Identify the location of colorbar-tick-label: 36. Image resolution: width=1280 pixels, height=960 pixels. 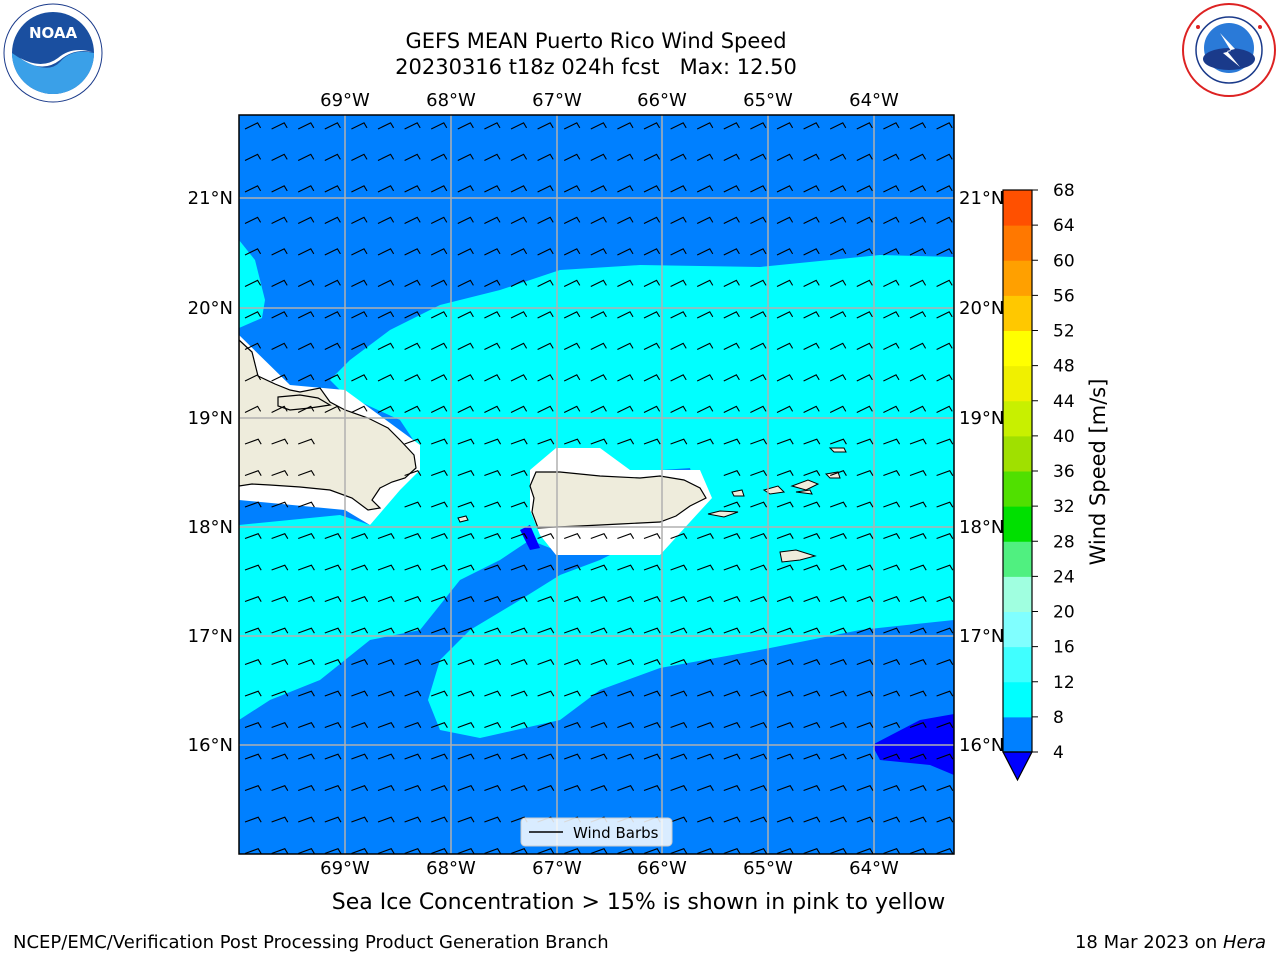
(1064, 472).